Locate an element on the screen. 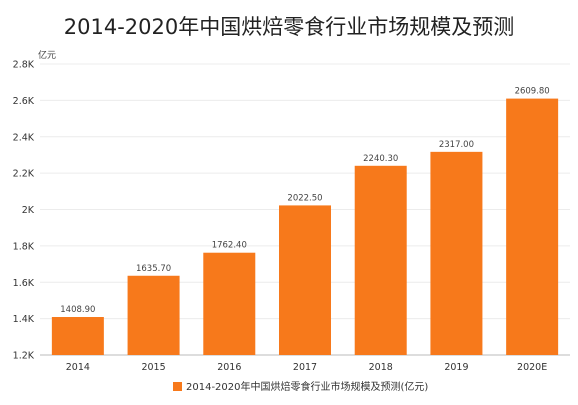 Image resolution: width=578 pixels, height=405 pixels. chart-title: 2014-2020年中国烘焙零食行业市场规模及预测 is located at coordinates (289, 27).